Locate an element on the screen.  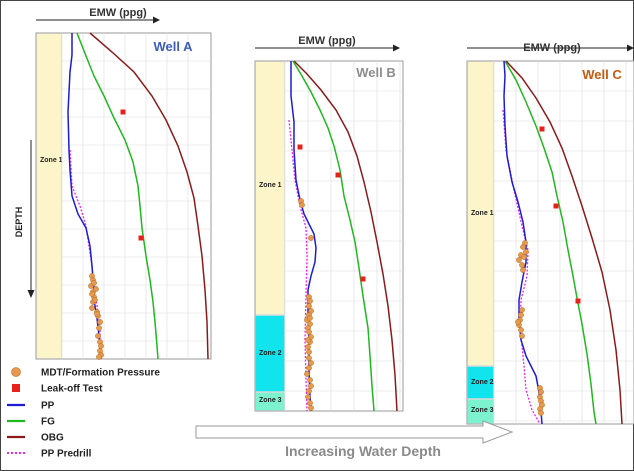
legend-label: OBG is located at coordinates (52, 438).